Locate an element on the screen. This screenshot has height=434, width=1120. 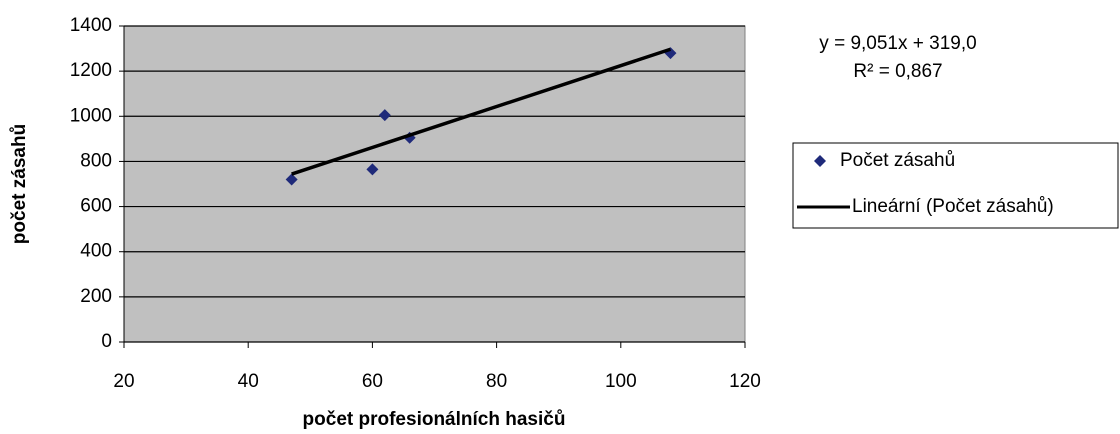
legend-label: Lineární (Počet zásahů) is located at coordinates (953, 206).